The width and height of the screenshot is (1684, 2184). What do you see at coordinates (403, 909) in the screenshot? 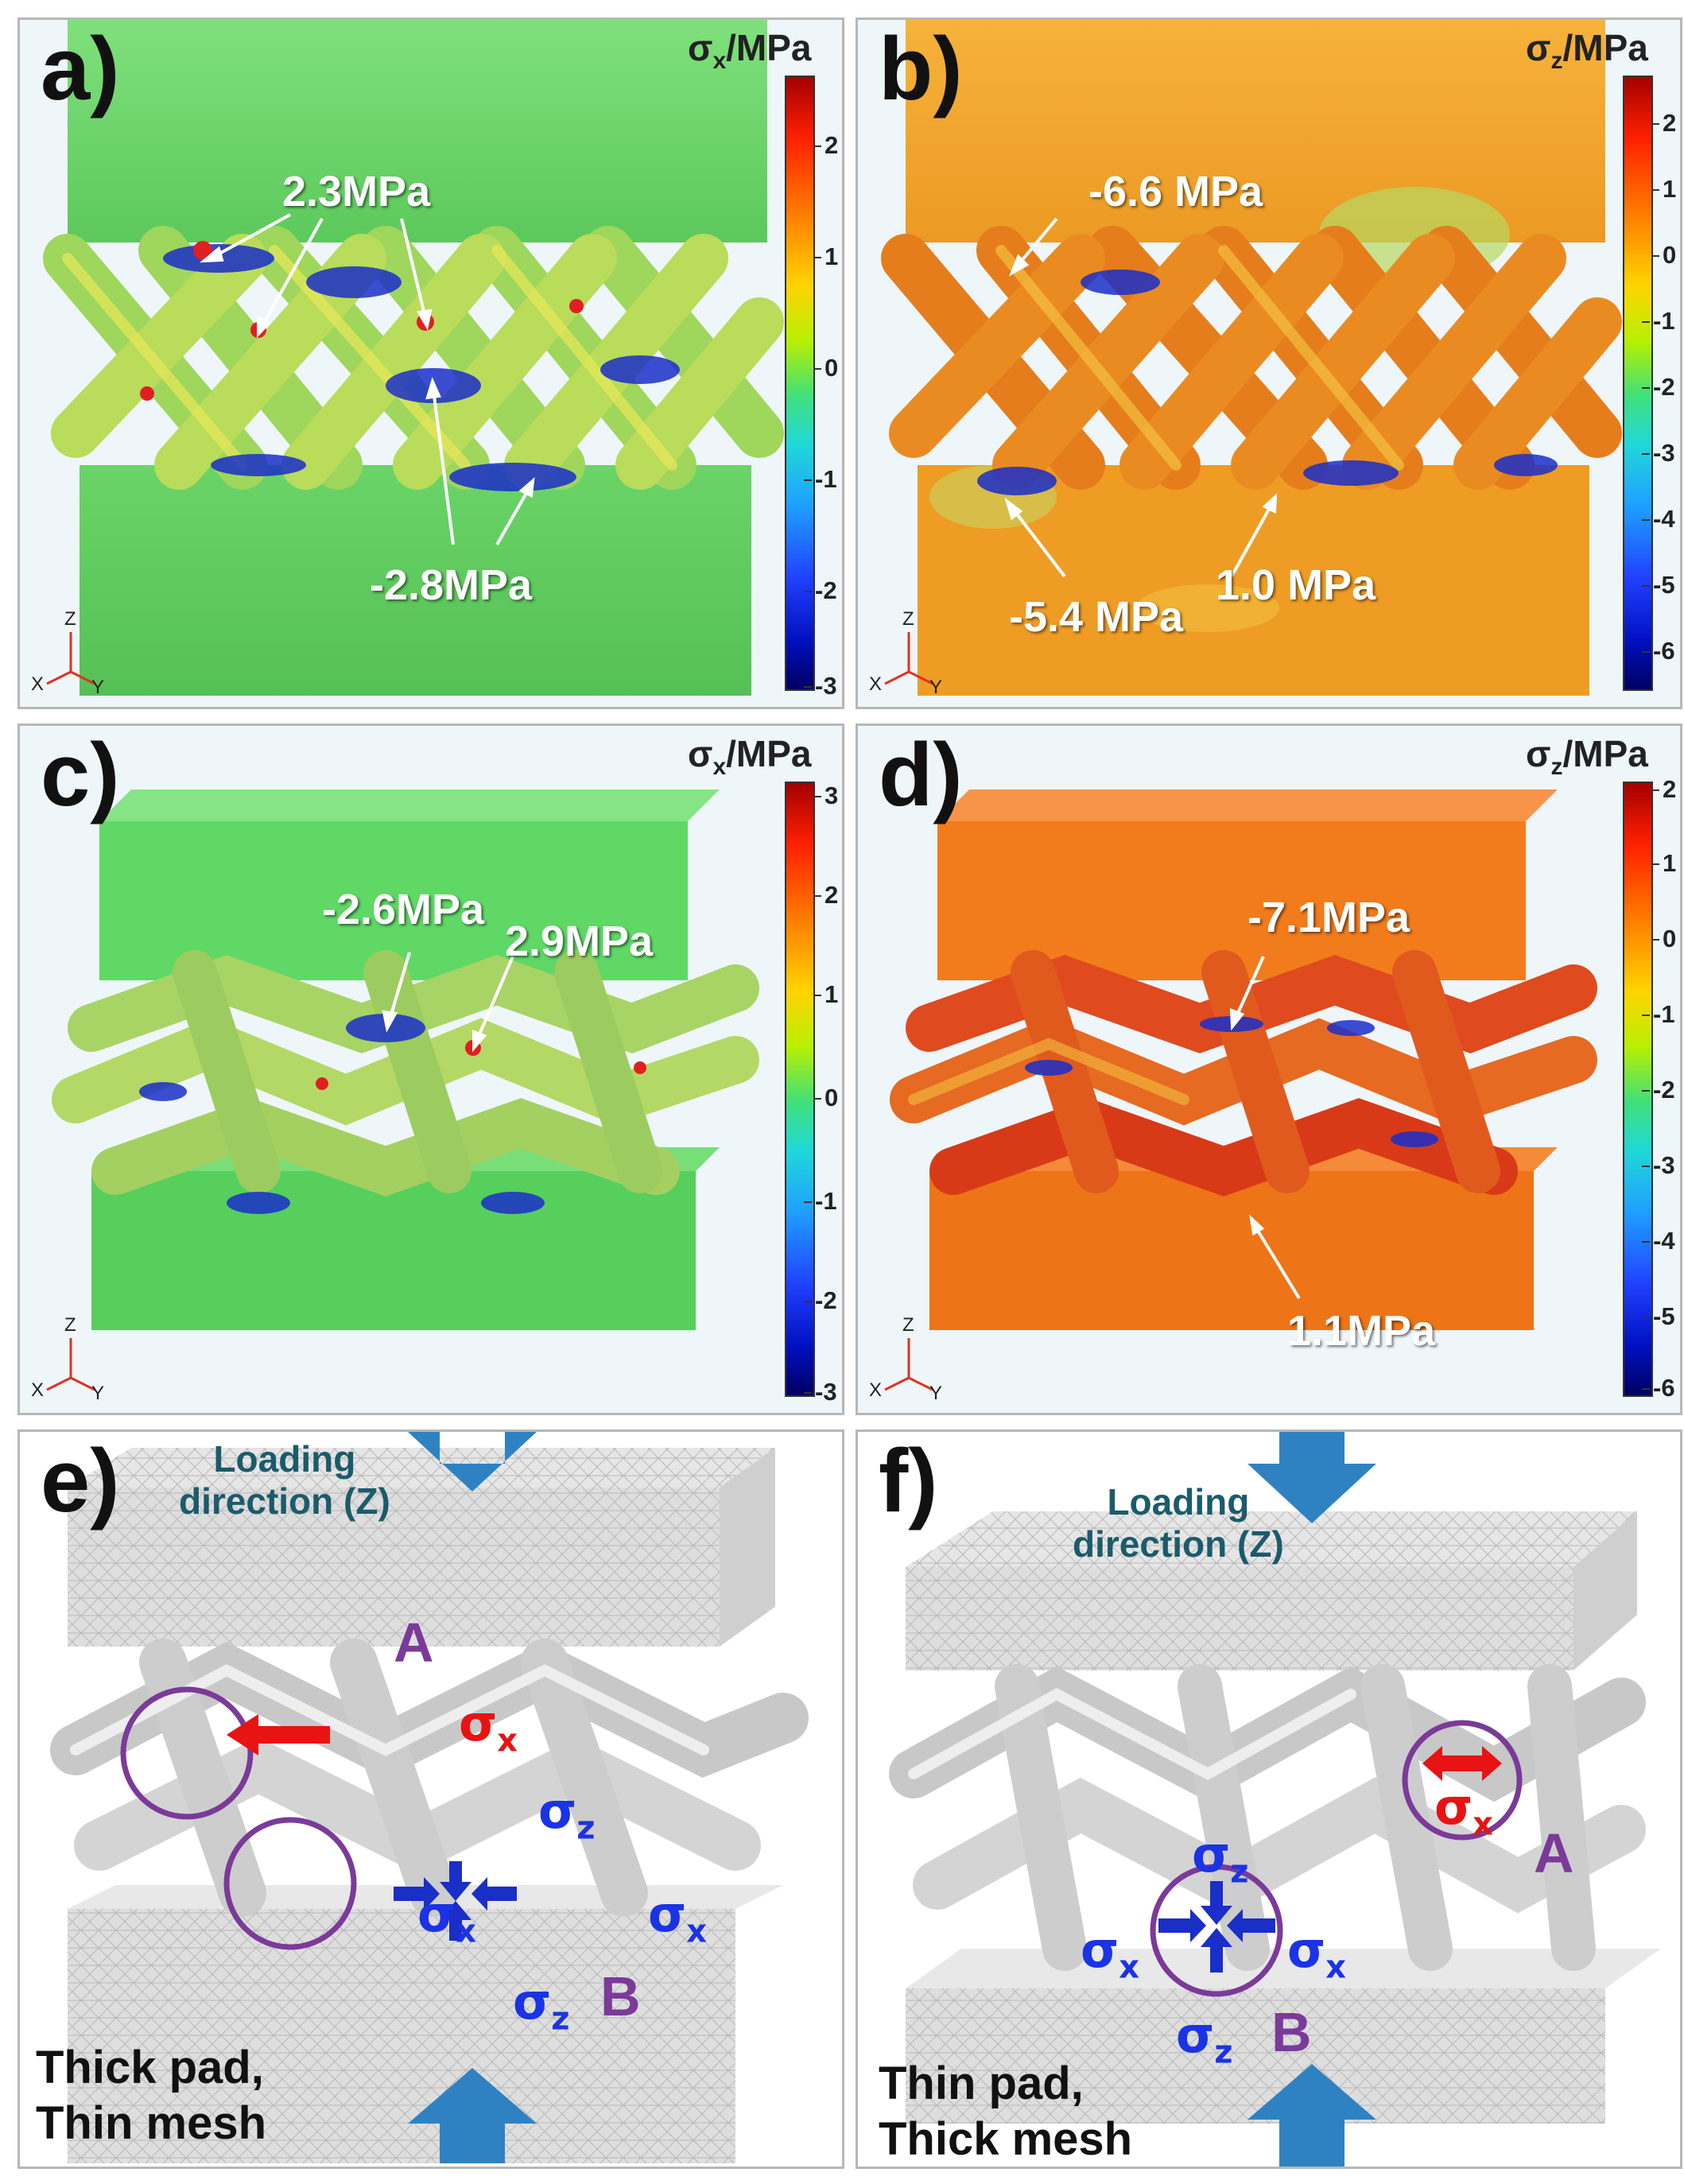
I see `panel-c-annotation-min: -2.6MPa` at bounding box center [403, 909].